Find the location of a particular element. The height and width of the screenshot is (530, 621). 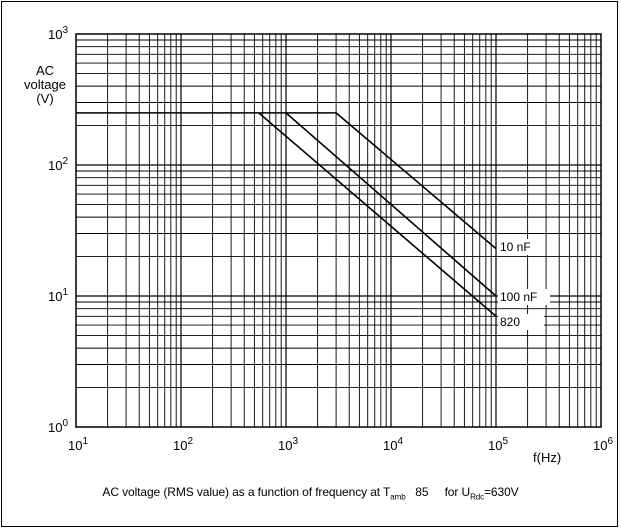

x-axis-label: f(Hz) is located at coordinates (547, 457).